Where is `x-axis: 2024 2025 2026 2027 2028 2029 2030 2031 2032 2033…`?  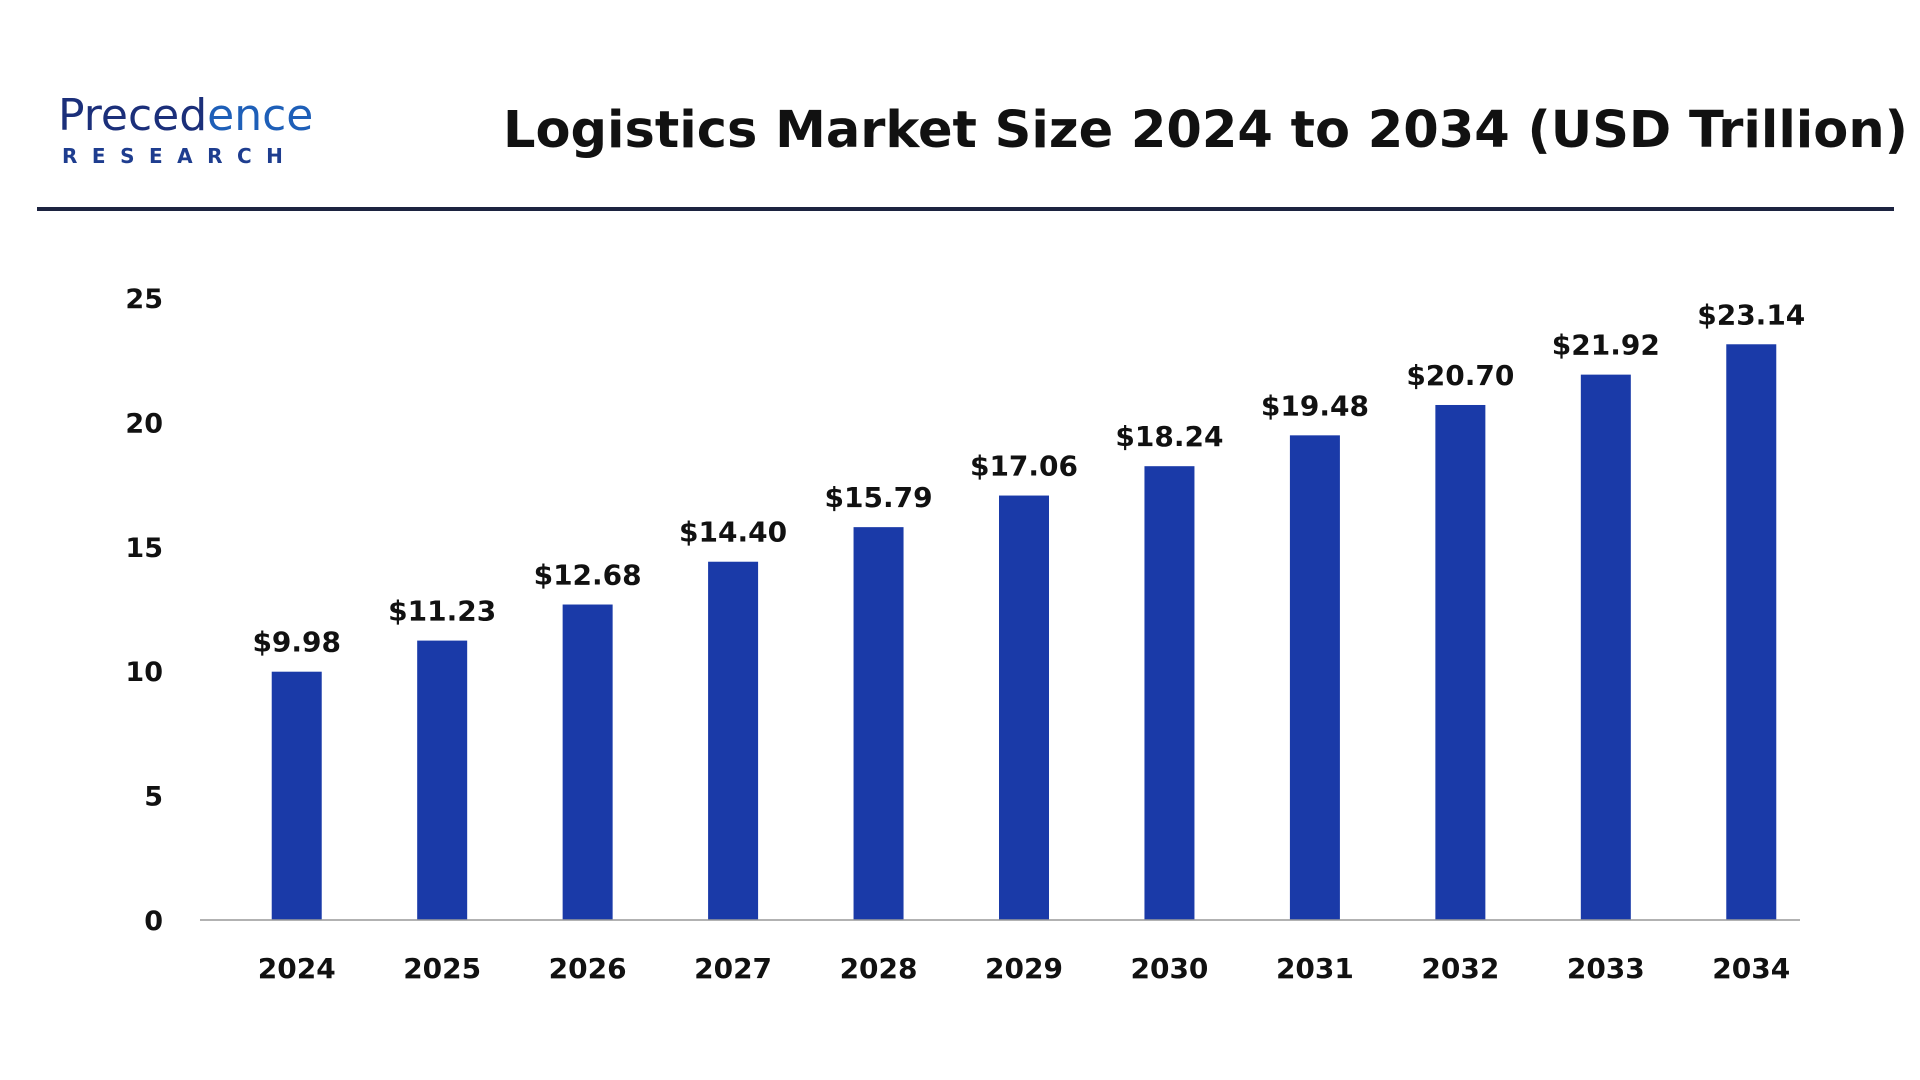
x-axis: 2024 2025 2026 2027 2028 2029 2030 2031 2032 2033… is located at coordinates (1000, 952).